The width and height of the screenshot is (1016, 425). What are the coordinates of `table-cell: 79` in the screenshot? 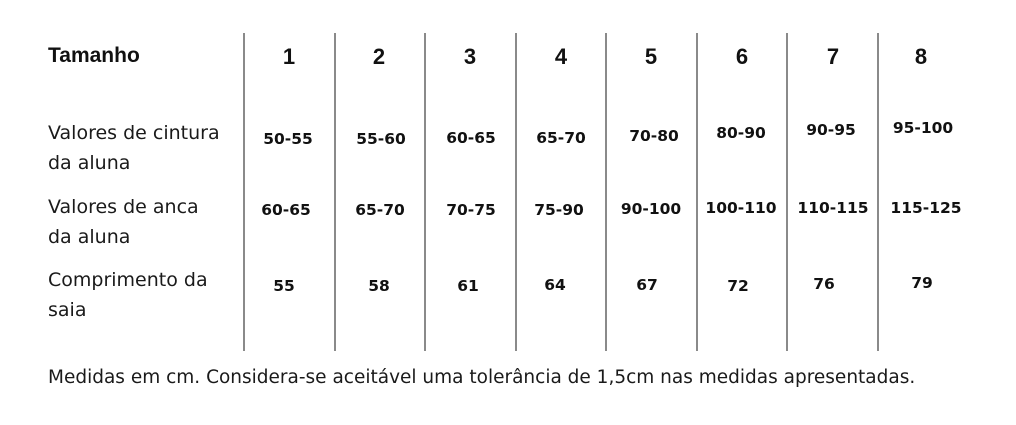 It's located at (922, 283).